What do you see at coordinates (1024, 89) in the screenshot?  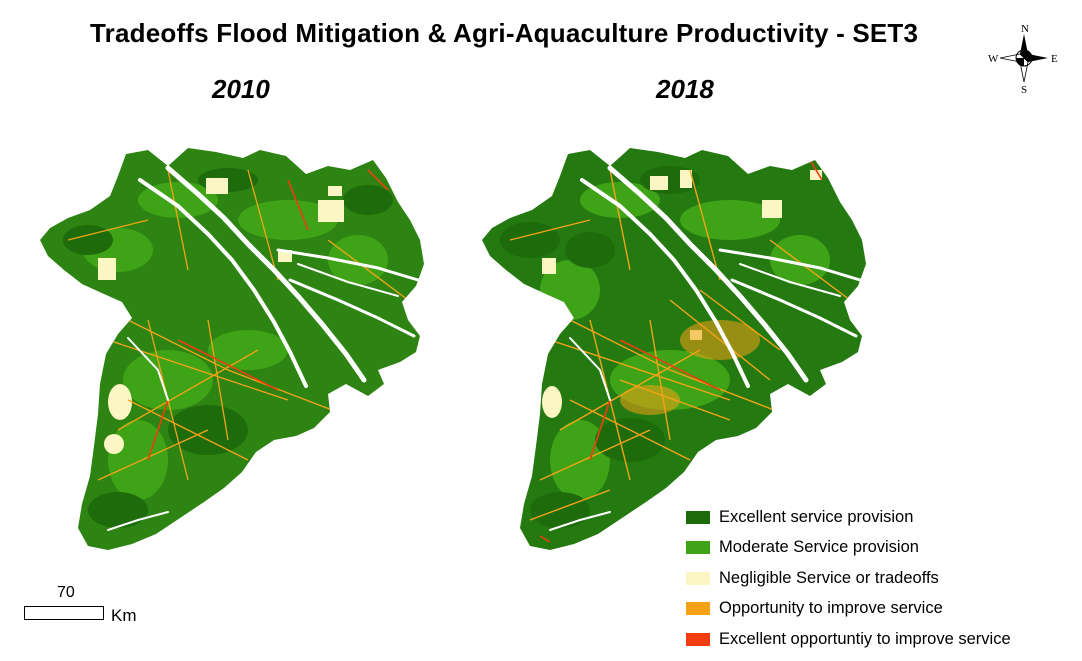 I see `compass-south: S` at bounding box center [1024, 89].